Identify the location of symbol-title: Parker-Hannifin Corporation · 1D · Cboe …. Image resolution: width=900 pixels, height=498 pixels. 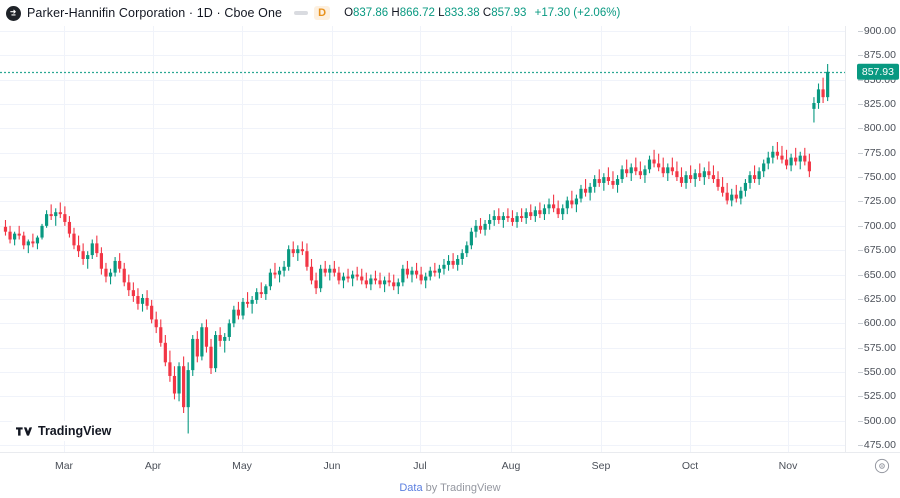
(155, 13).